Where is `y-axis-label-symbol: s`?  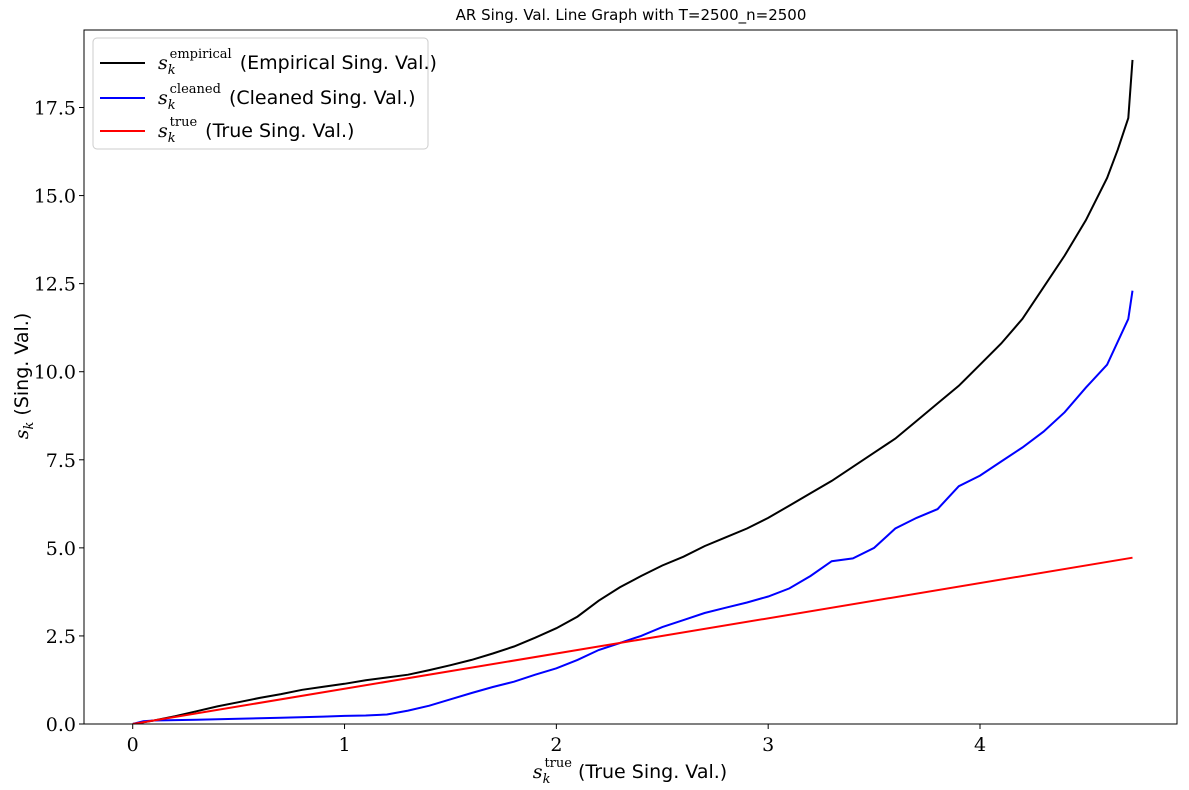
y-axis-label-symbol: s is located at coordinates (22, 434).